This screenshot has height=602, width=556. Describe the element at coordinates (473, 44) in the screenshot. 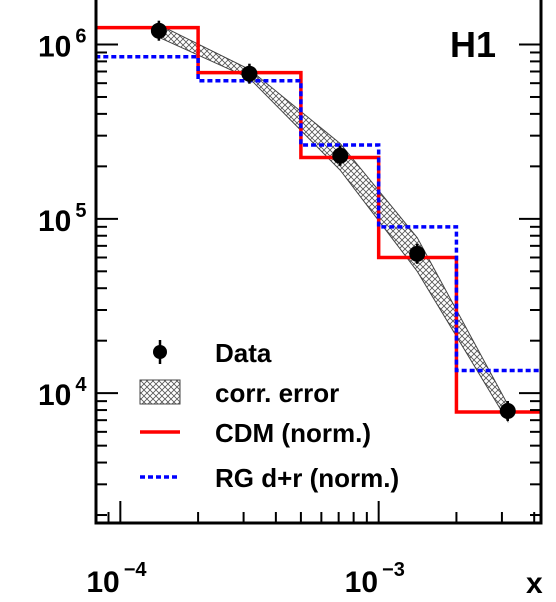

I see `experiment-label: H1` at that location.